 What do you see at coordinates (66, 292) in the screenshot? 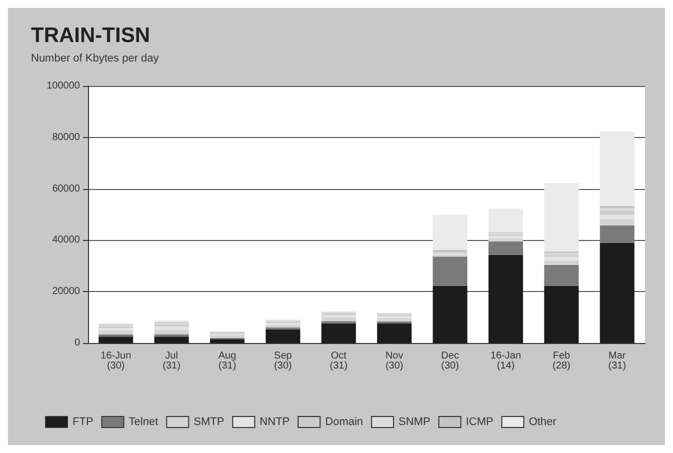
I see `y-tick-label: 20000` at bounding box center [66, 292].